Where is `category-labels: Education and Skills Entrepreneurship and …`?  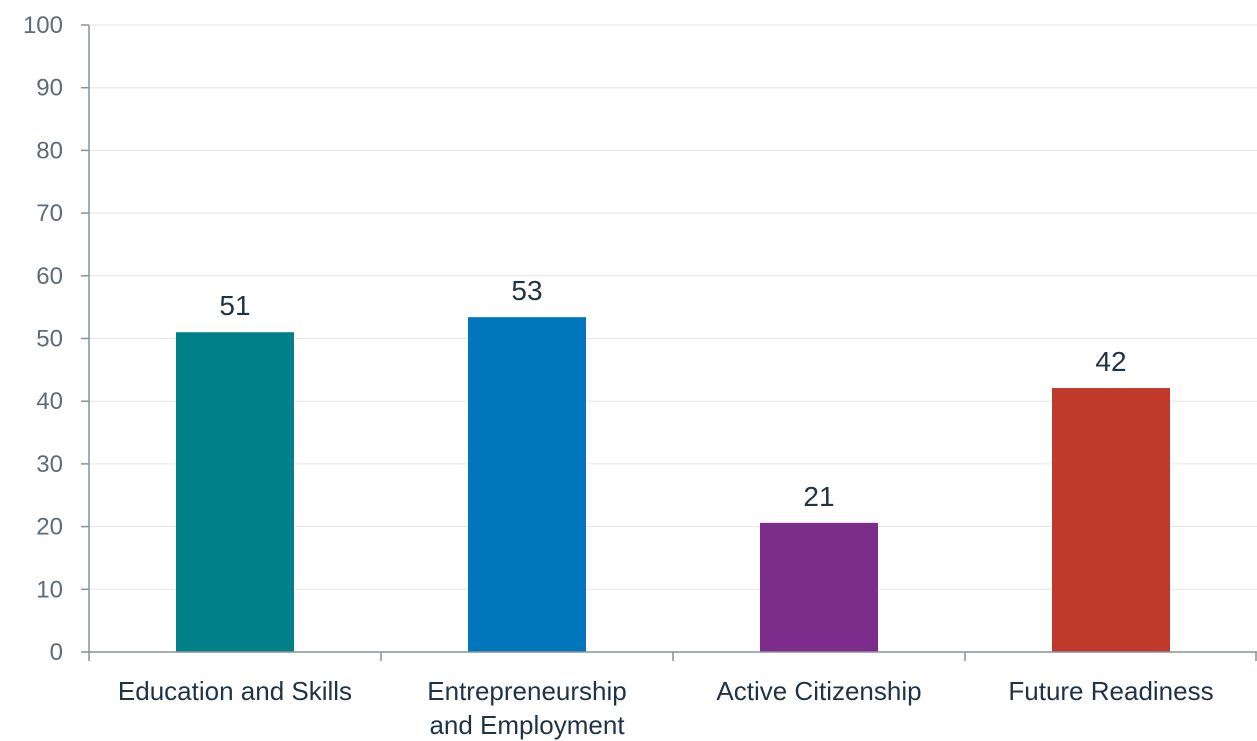 category-labels: Education and Skills Entrepreneurship and … is located at coordinates (666, 708).